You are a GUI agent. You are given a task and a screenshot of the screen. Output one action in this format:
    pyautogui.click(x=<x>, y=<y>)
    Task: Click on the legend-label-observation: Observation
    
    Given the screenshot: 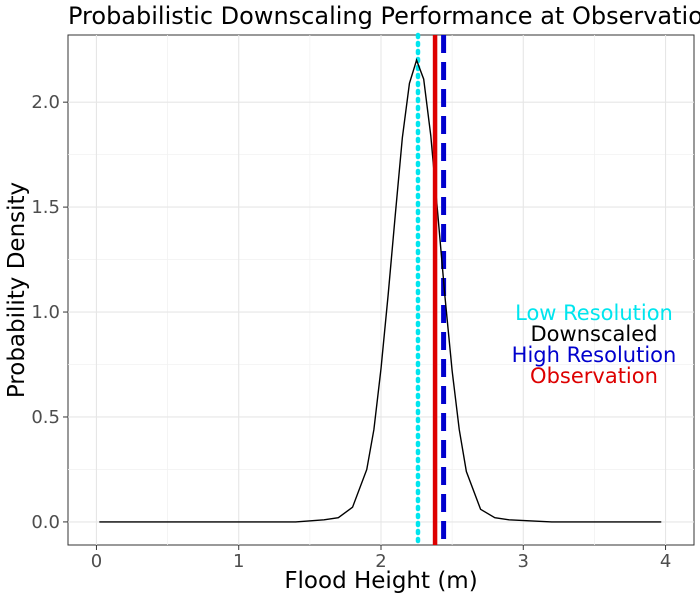 What is the action you would take?
    pyautogui.click(x=594, y=376)
    